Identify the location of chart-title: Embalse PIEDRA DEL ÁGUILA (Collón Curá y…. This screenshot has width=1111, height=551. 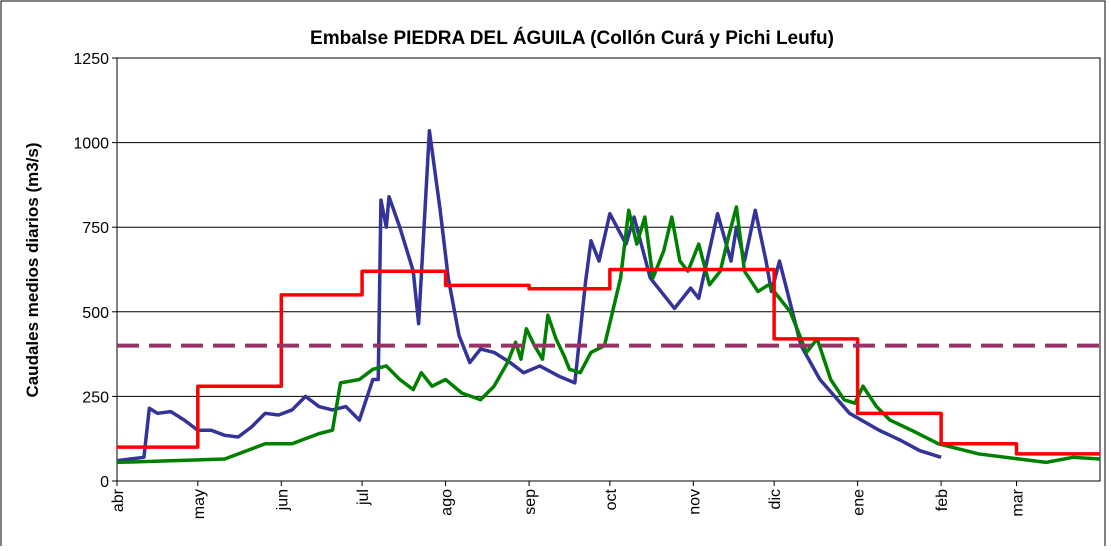
(572, 38).